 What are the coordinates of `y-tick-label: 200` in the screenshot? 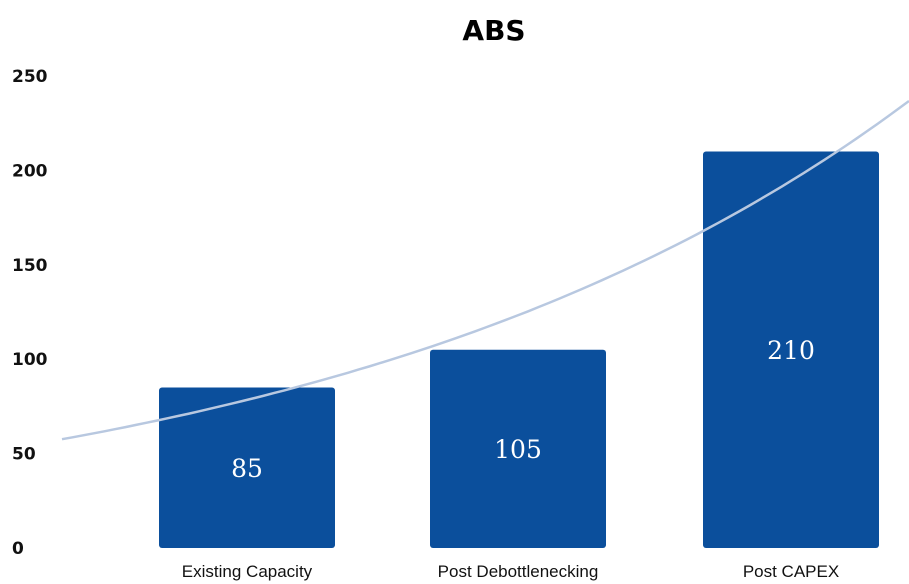 It's located at (30, 171).